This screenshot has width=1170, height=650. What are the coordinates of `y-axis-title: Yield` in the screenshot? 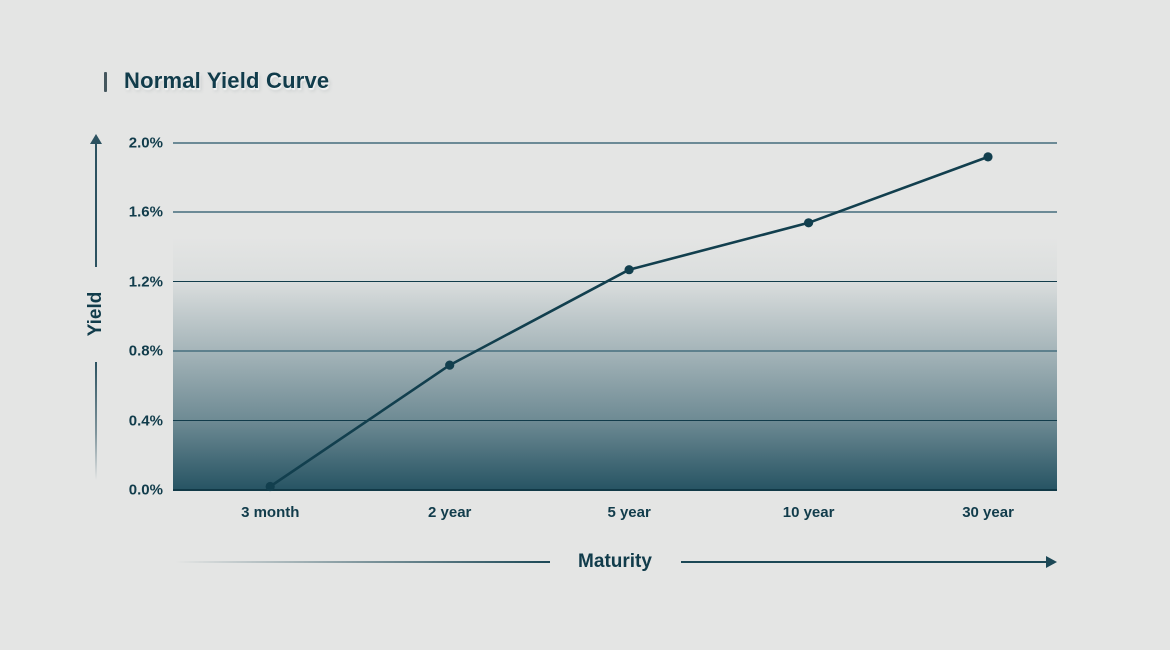 It's located at (95, 314).